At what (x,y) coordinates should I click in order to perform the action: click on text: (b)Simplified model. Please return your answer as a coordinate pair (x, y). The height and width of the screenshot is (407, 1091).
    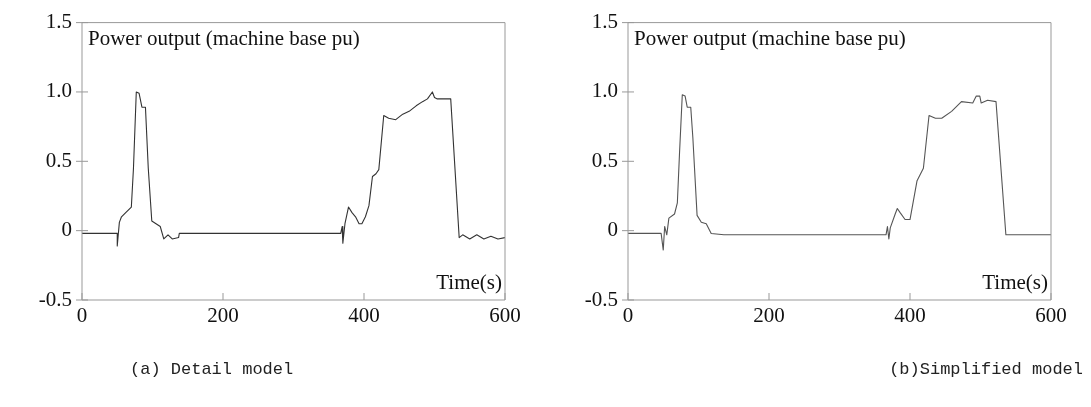
    Looking at the image, I should click on (986, 369).